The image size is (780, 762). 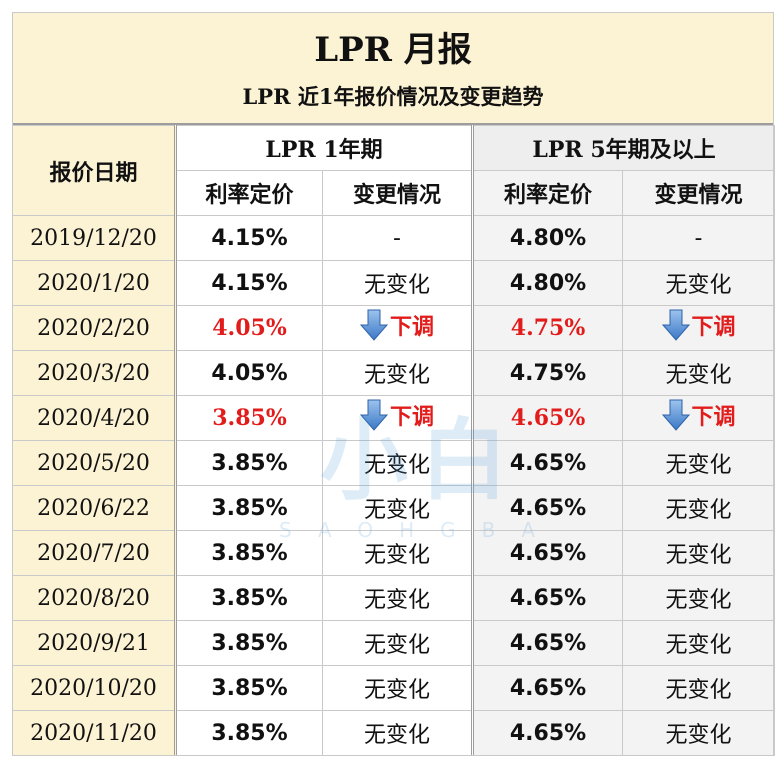 I want to click on table-row: 2020/2/20 4.05% 下调 4.75% 下调, so click(x=394, y=328).